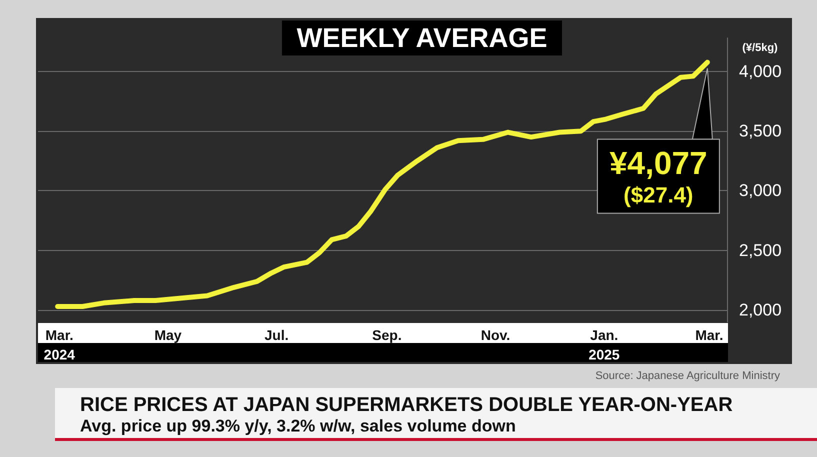 This screenshot has width=817, height=457. I want to click on y-tick-label: 4,000, so click(760, 71).